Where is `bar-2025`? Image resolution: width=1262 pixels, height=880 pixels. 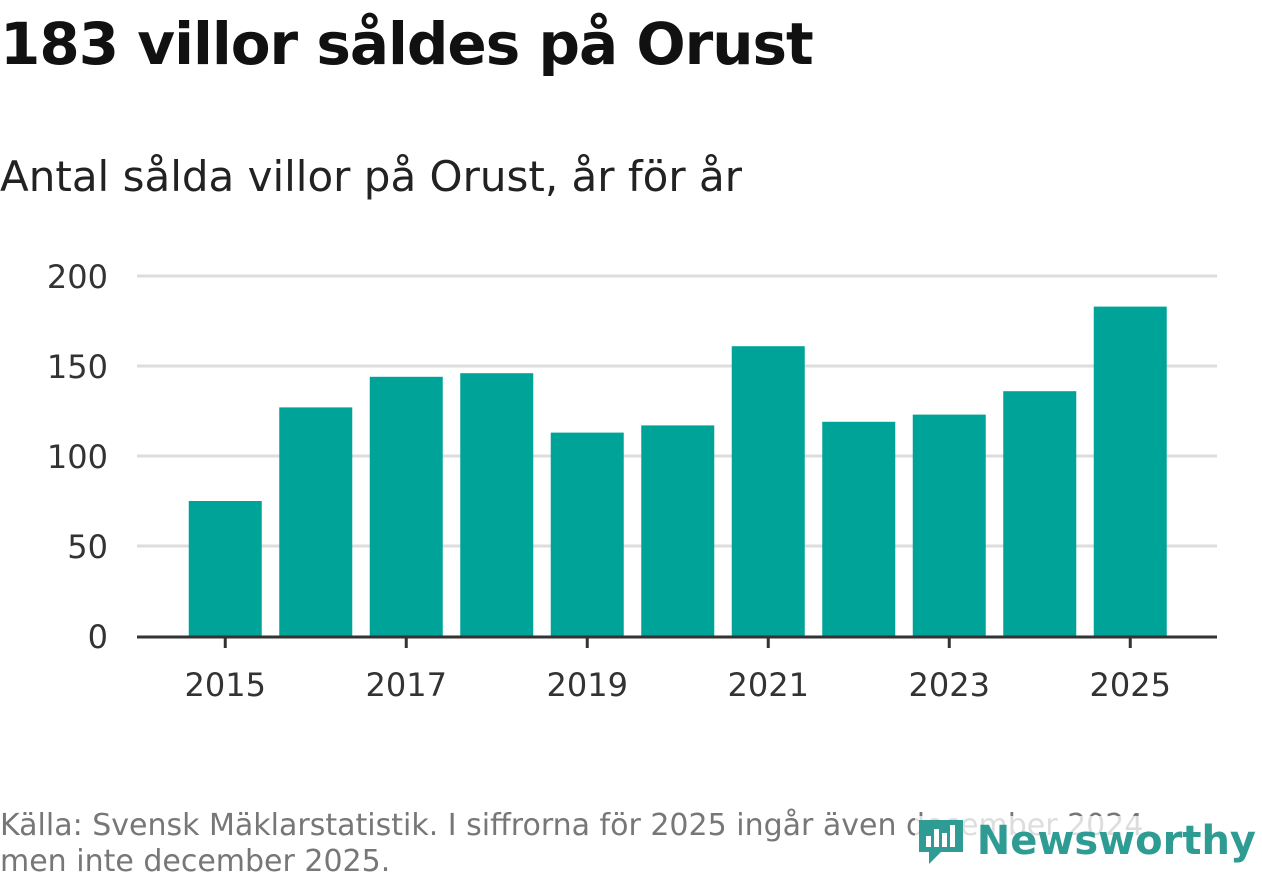 bar-2025 is located at coordinates (1130, 471).